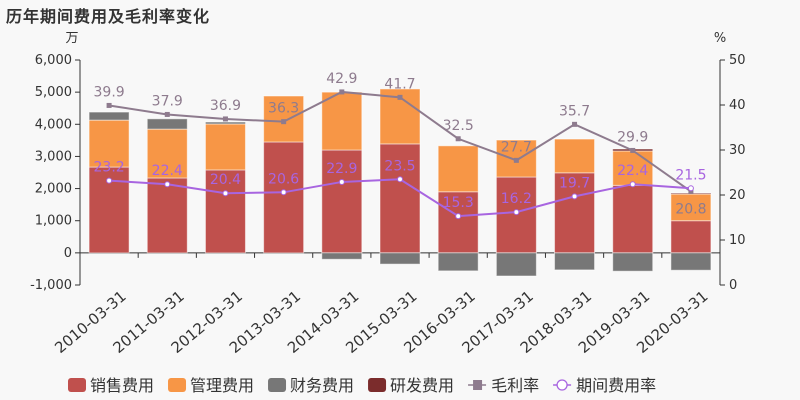 Image resolution: width=800 pixels, height=400 pixels. I want to click on left-tick-label: 1,000, so click(53, 221).